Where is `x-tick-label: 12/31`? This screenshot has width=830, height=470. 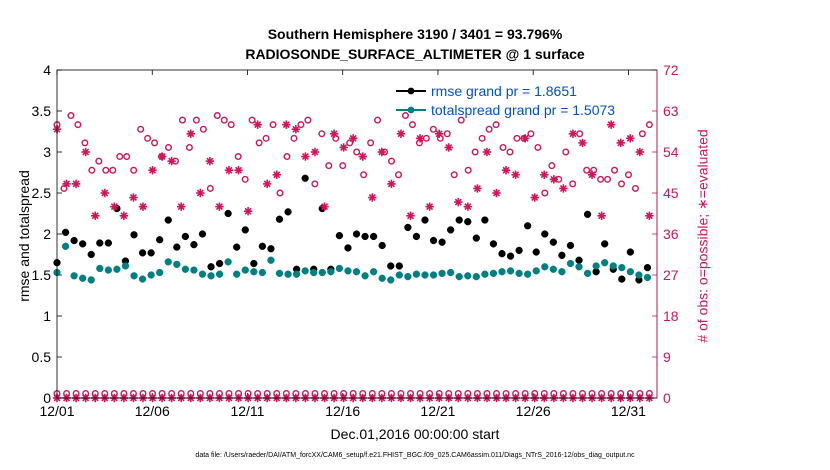 x-tick-label: 12/31 is located at coordinates (628, 411).